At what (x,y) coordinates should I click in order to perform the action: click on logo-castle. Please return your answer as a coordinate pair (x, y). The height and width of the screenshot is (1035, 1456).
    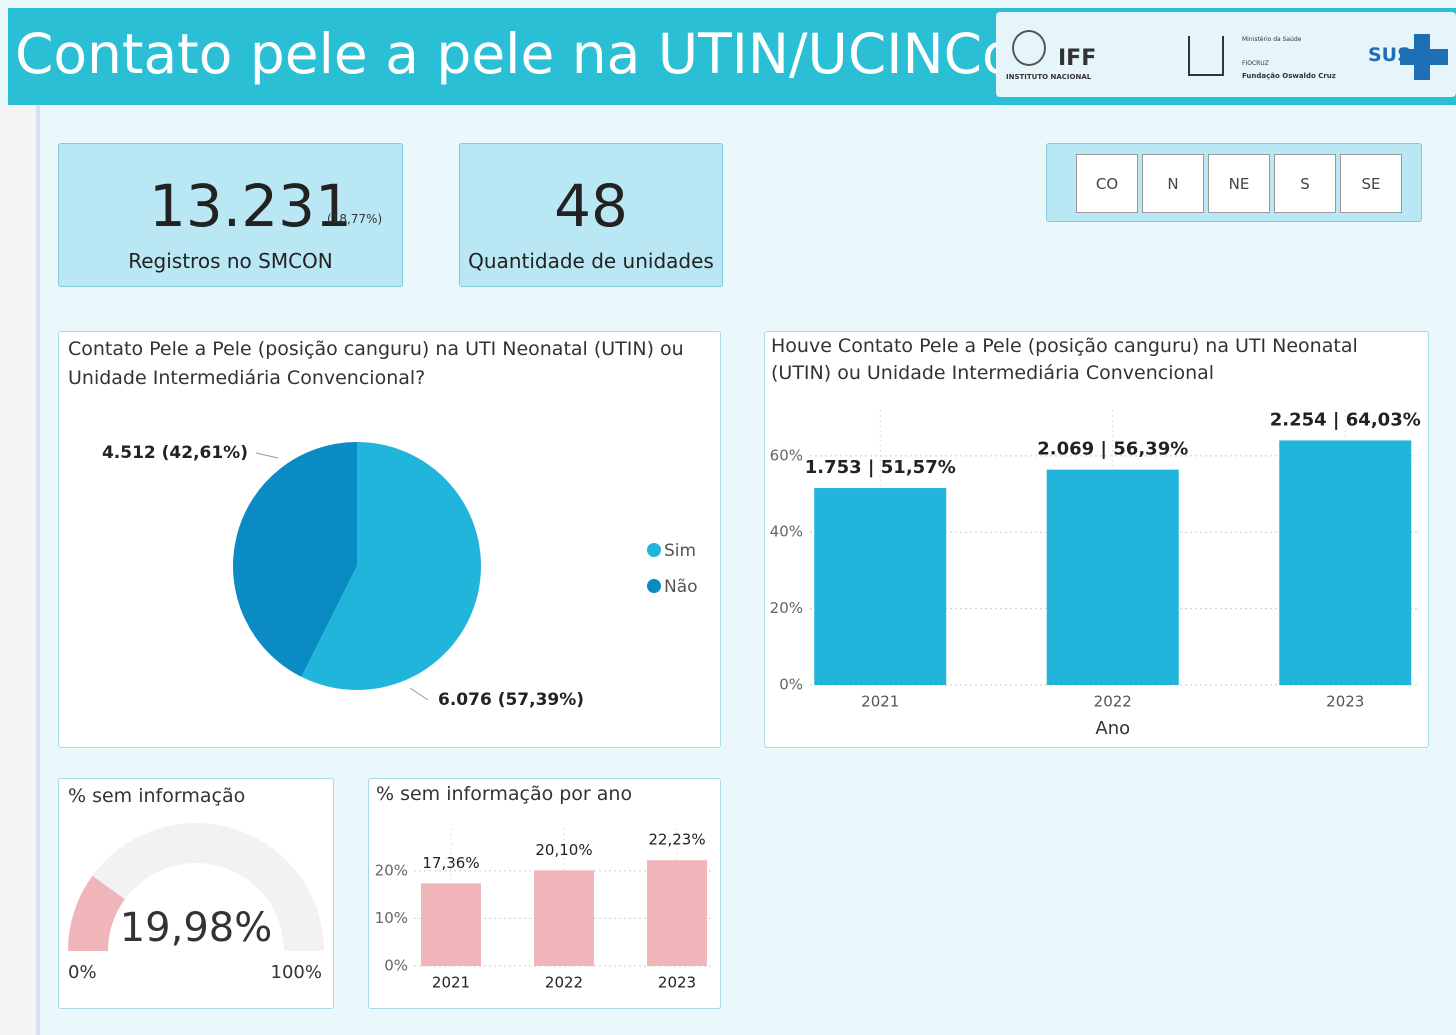
    Looking at the image, I should click on (1206, 56).